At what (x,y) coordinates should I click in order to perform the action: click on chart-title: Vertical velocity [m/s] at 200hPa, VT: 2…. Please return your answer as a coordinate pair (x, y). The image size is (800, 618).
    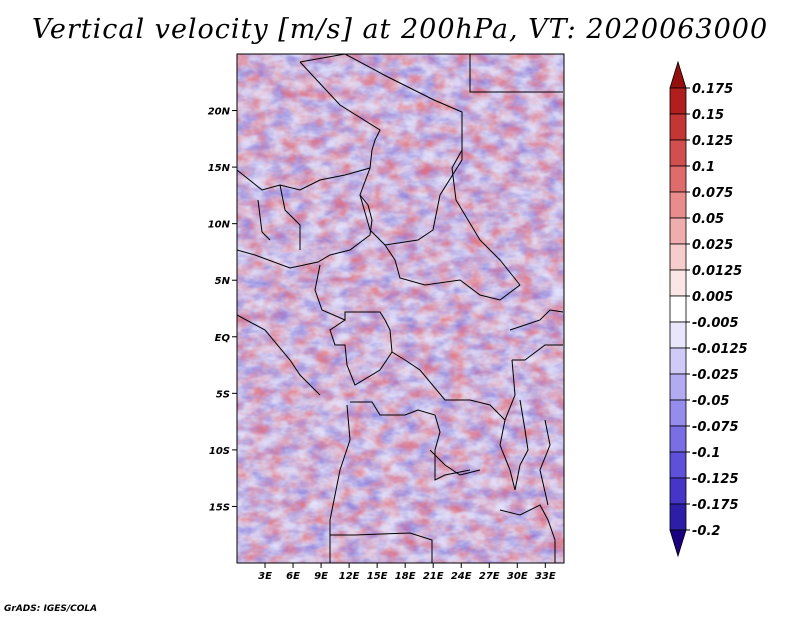
    Looking at the image, I should click on (400, 29).